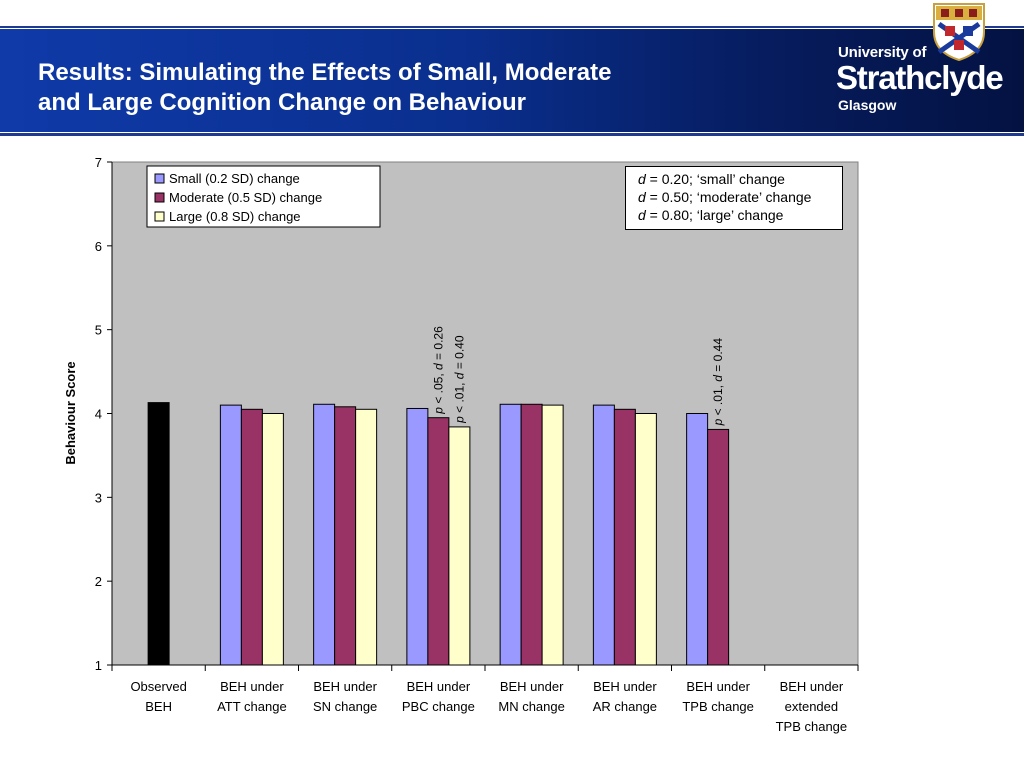 Image resolution: width=1024 pixels, height=768 pixels. Describe the element at coordinates (438, 344) in the screenshot. I see `significance-label-part: = 0.26` at that location.